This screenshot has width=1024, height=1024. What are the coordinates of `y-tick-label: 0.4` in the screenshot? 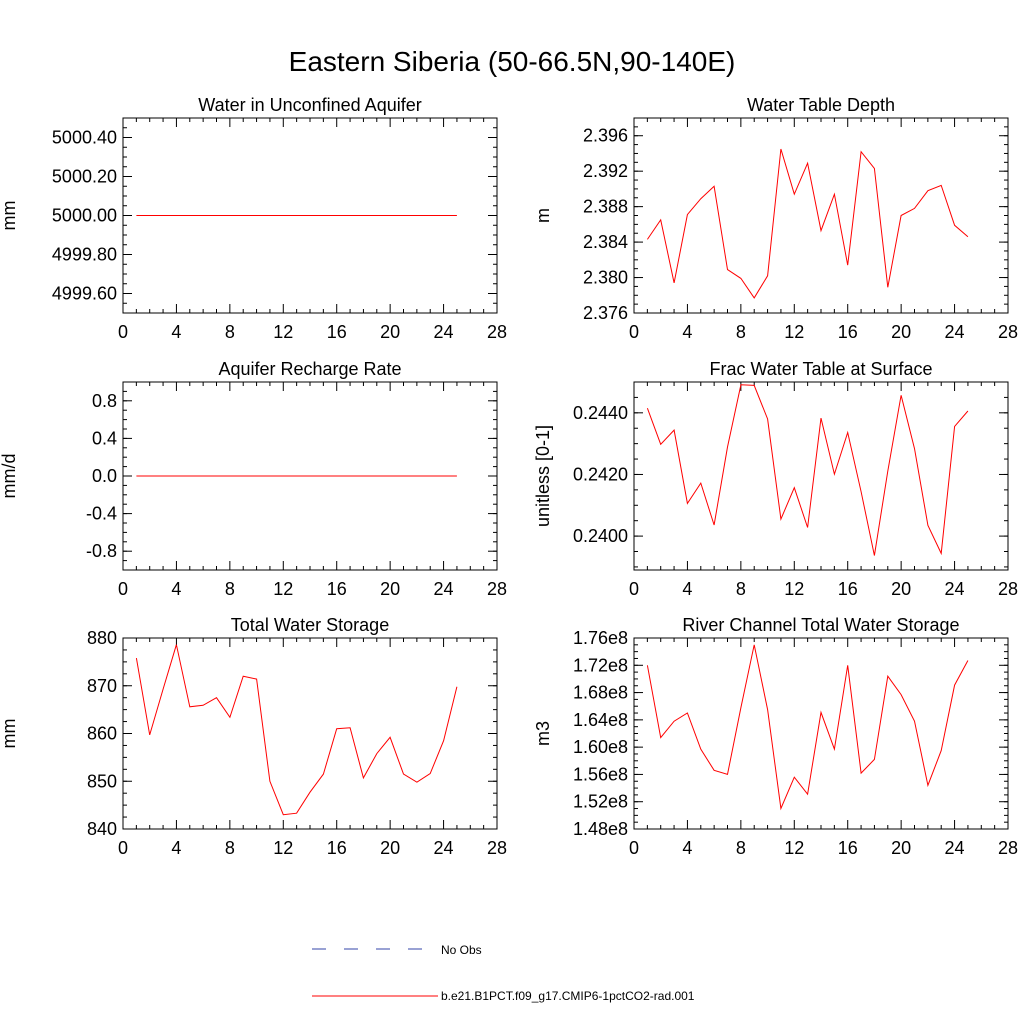 It's located at (104, 438).